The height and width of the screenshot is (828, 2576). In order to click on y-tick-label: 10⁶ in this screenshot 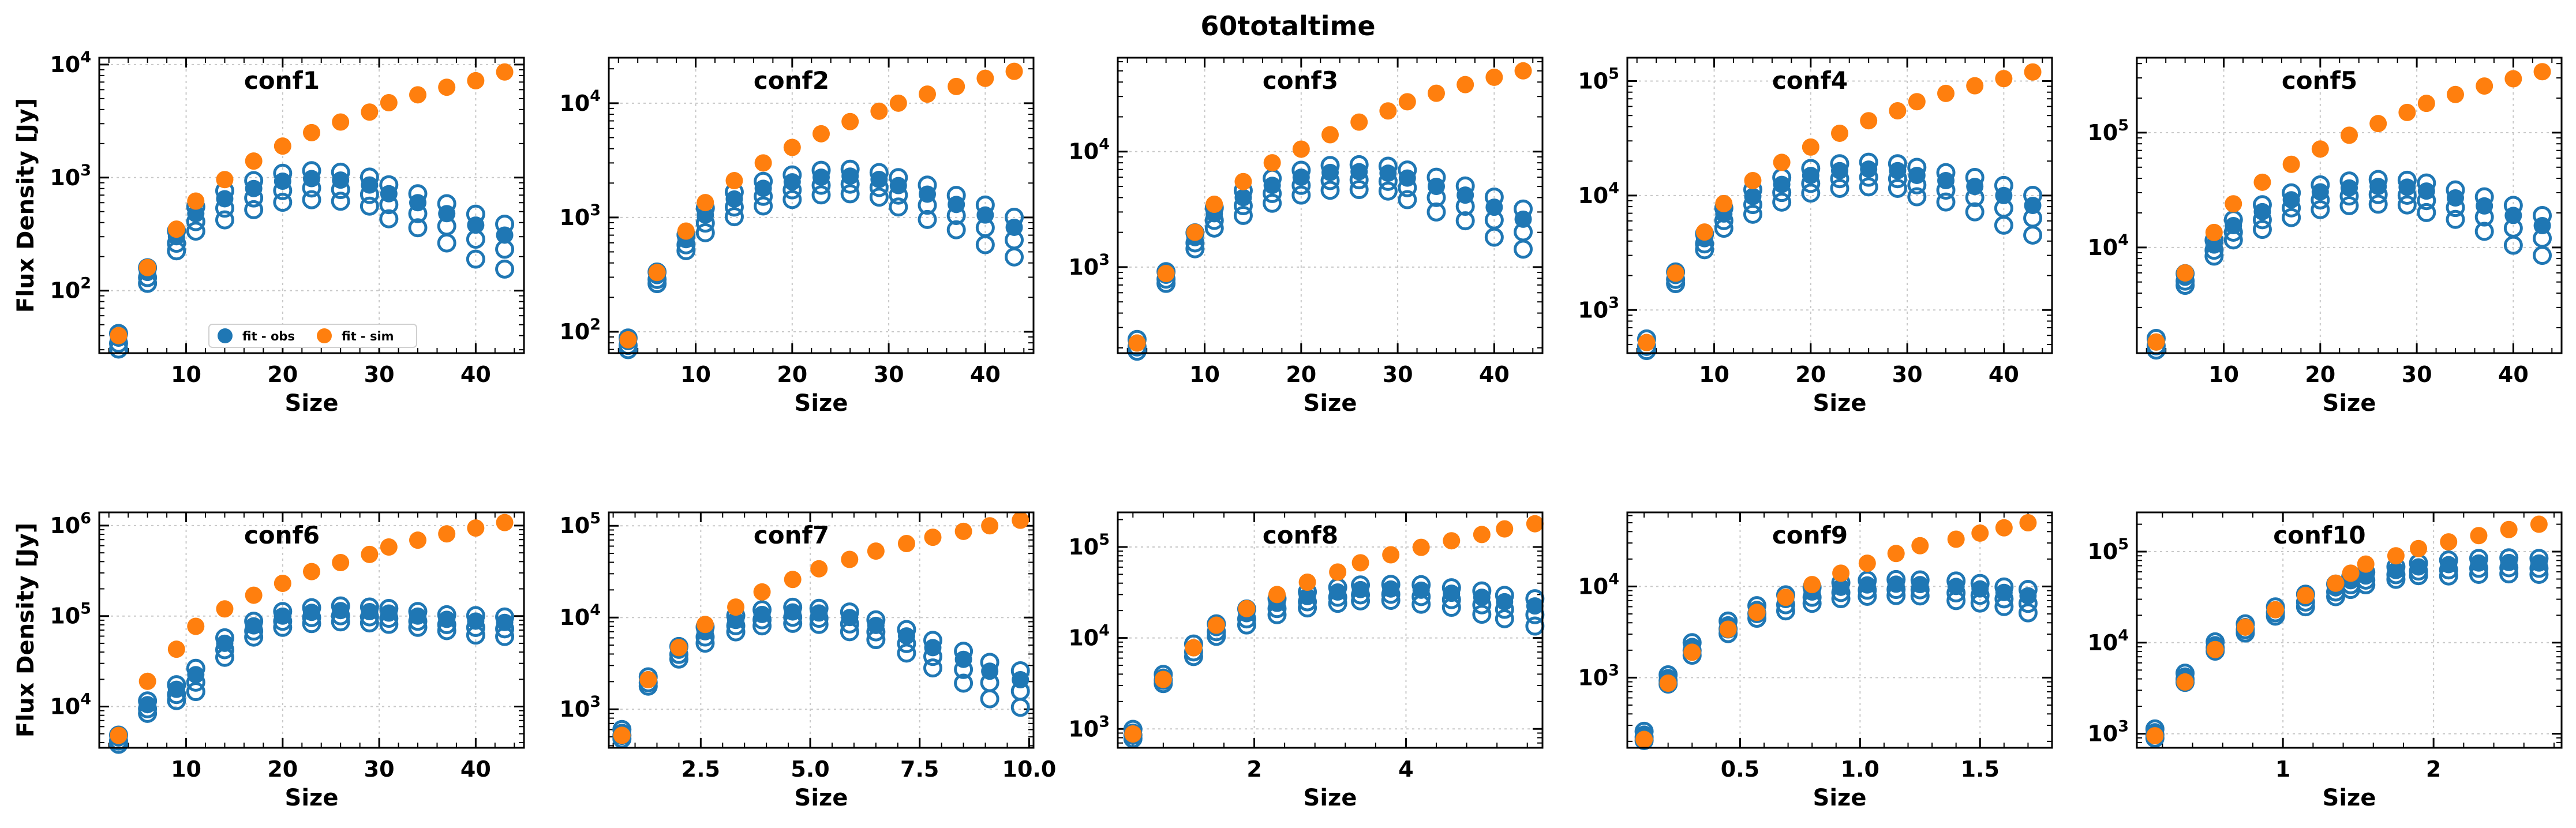, I will do `click(70, 523)`.